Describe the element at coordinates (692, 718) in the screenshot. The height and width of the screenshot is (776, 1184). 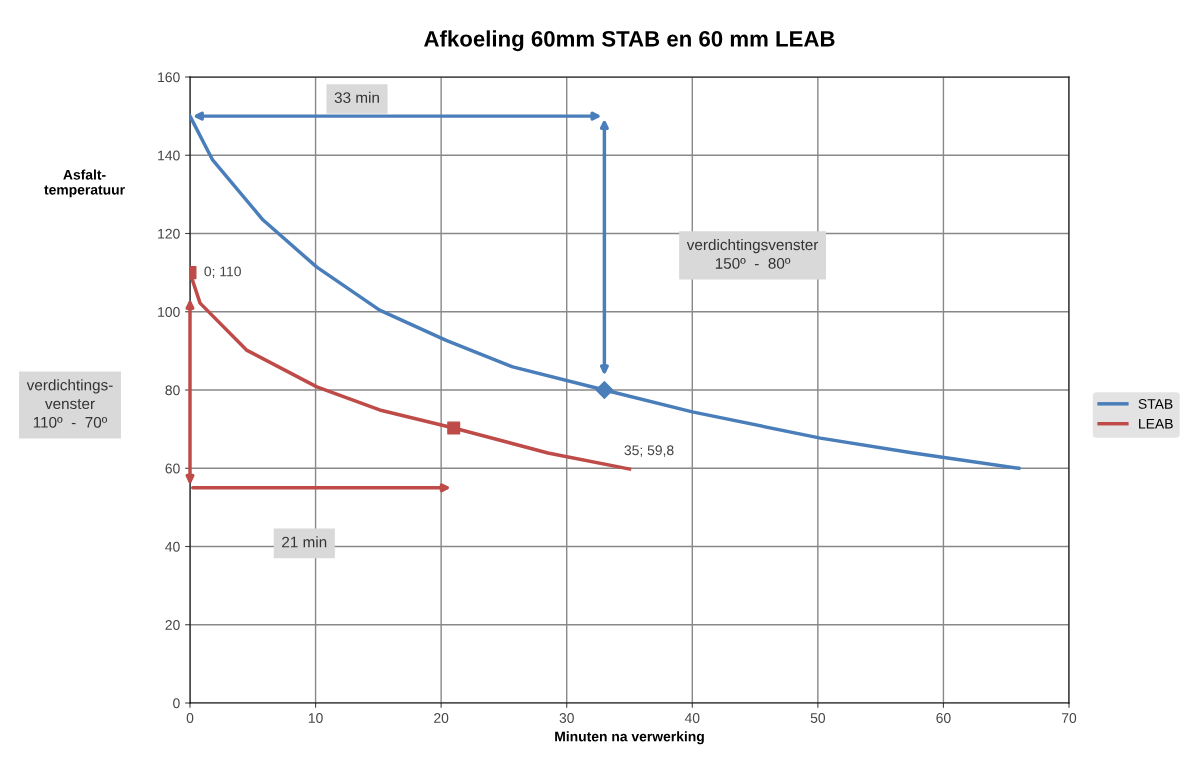
I see `x-tick-label: 40` at that location.